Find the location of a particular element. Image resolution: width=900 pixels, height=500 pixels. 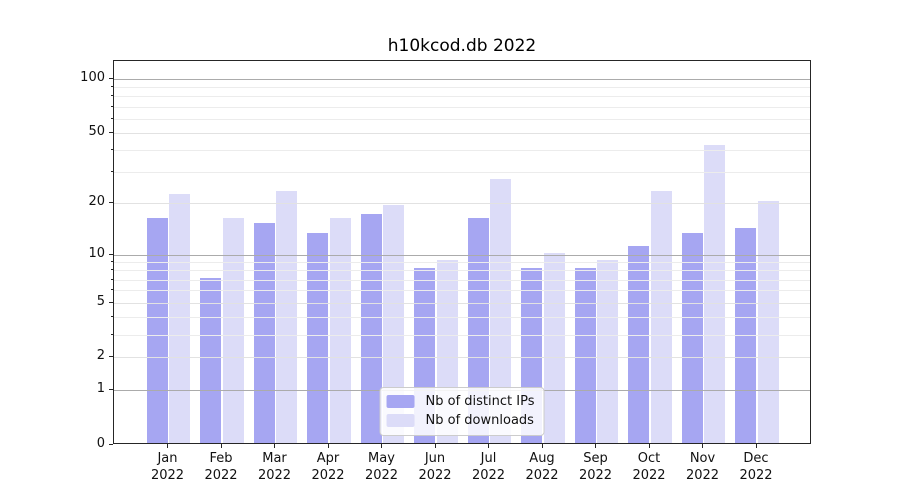

x-tick-label-oct: Oct 2022 is located at coordinates (649, 466).